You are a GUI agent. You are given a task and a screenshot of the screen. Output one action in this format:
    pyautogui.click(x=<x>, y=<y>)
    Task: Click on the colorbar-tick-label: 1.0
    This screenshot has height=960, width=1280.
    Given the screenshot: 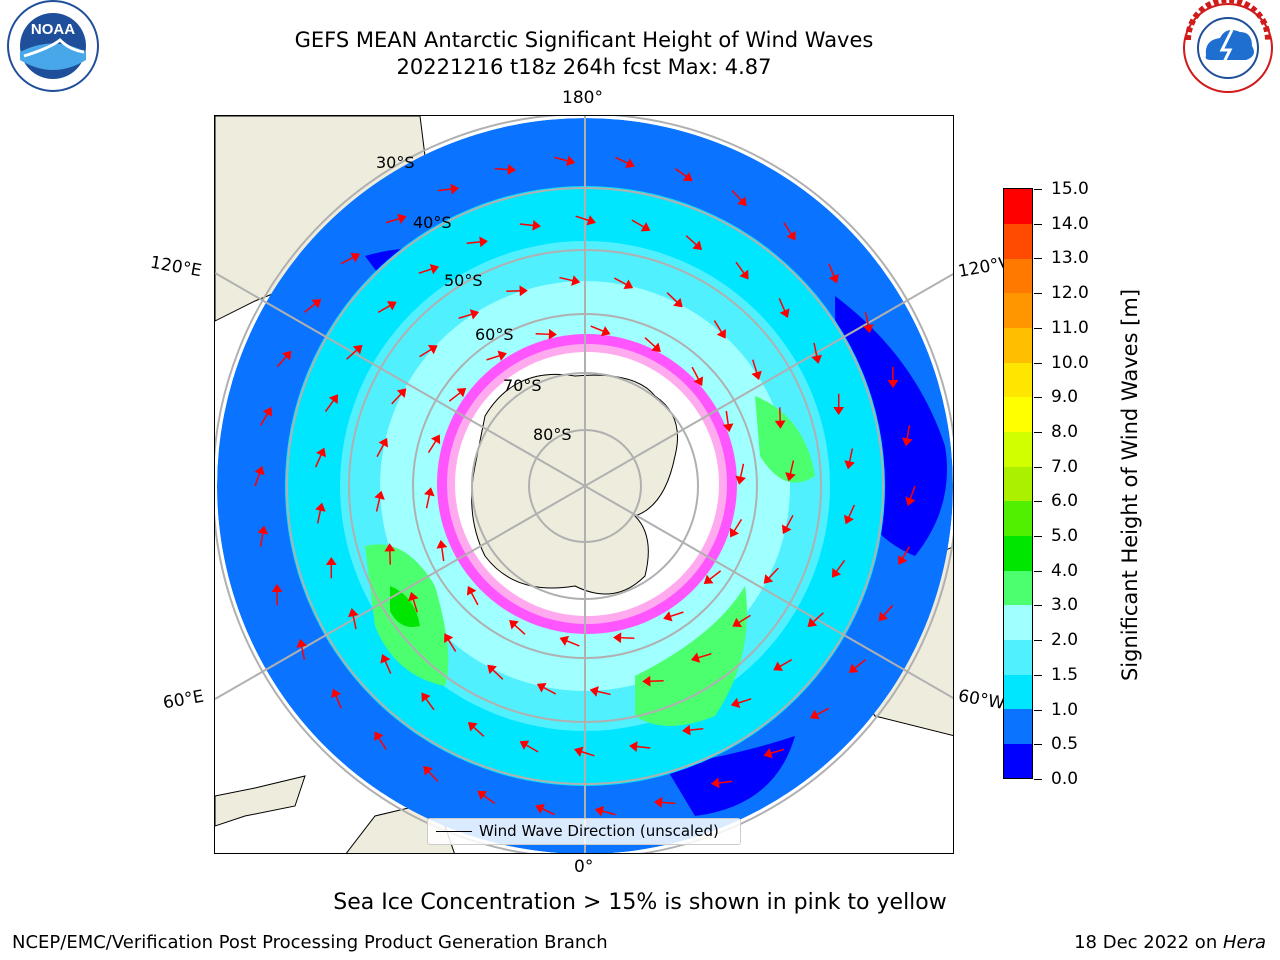 What is the action you would take?
    pyautogui.click(x=1065, y=709)
    